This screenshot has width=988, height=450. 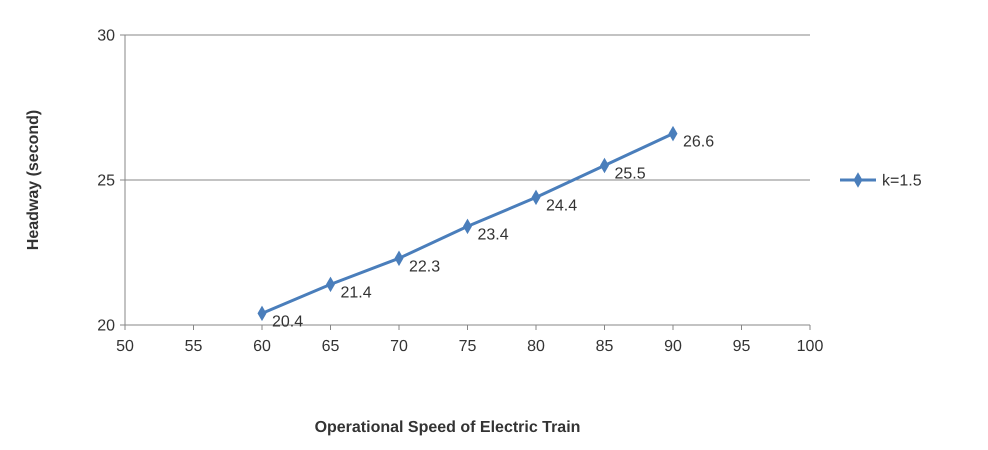 I want to click on data-label: 21.4, so click(x=356, y=293).